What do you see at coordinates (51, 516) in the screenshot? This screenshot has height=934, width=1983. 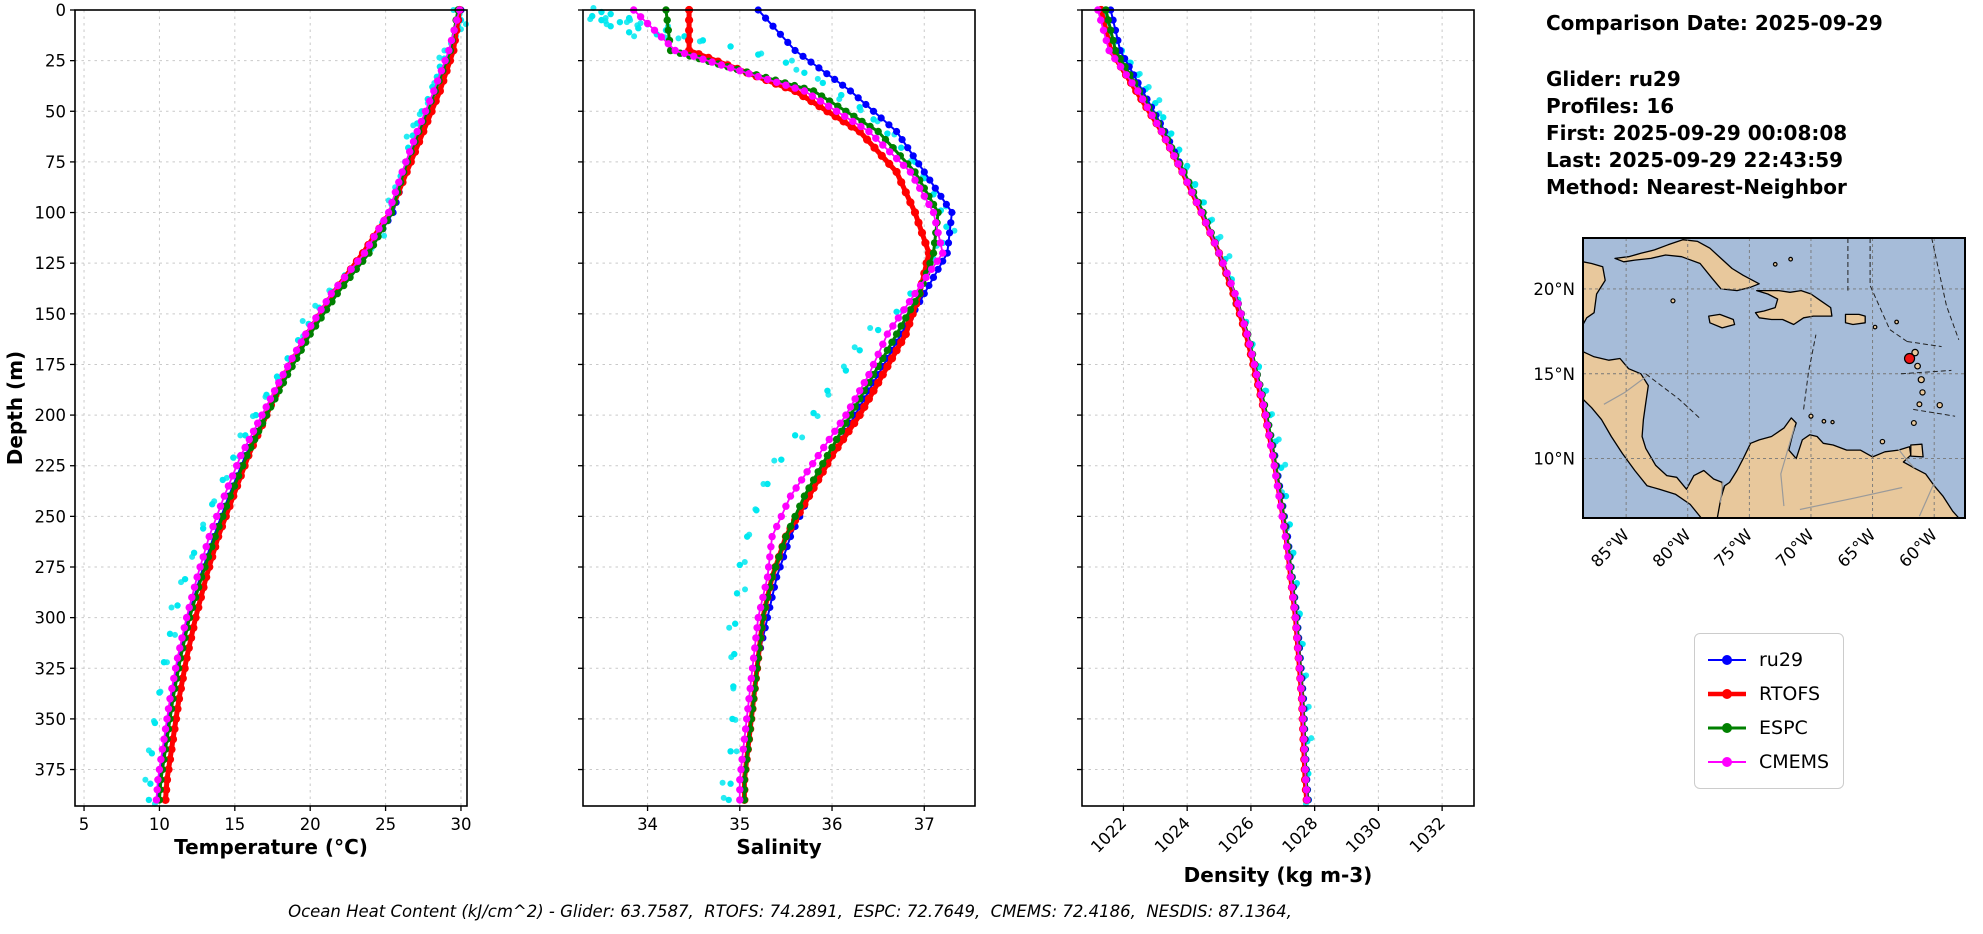 I see `y-tick-label: 250` at bounding box center [51, 516].